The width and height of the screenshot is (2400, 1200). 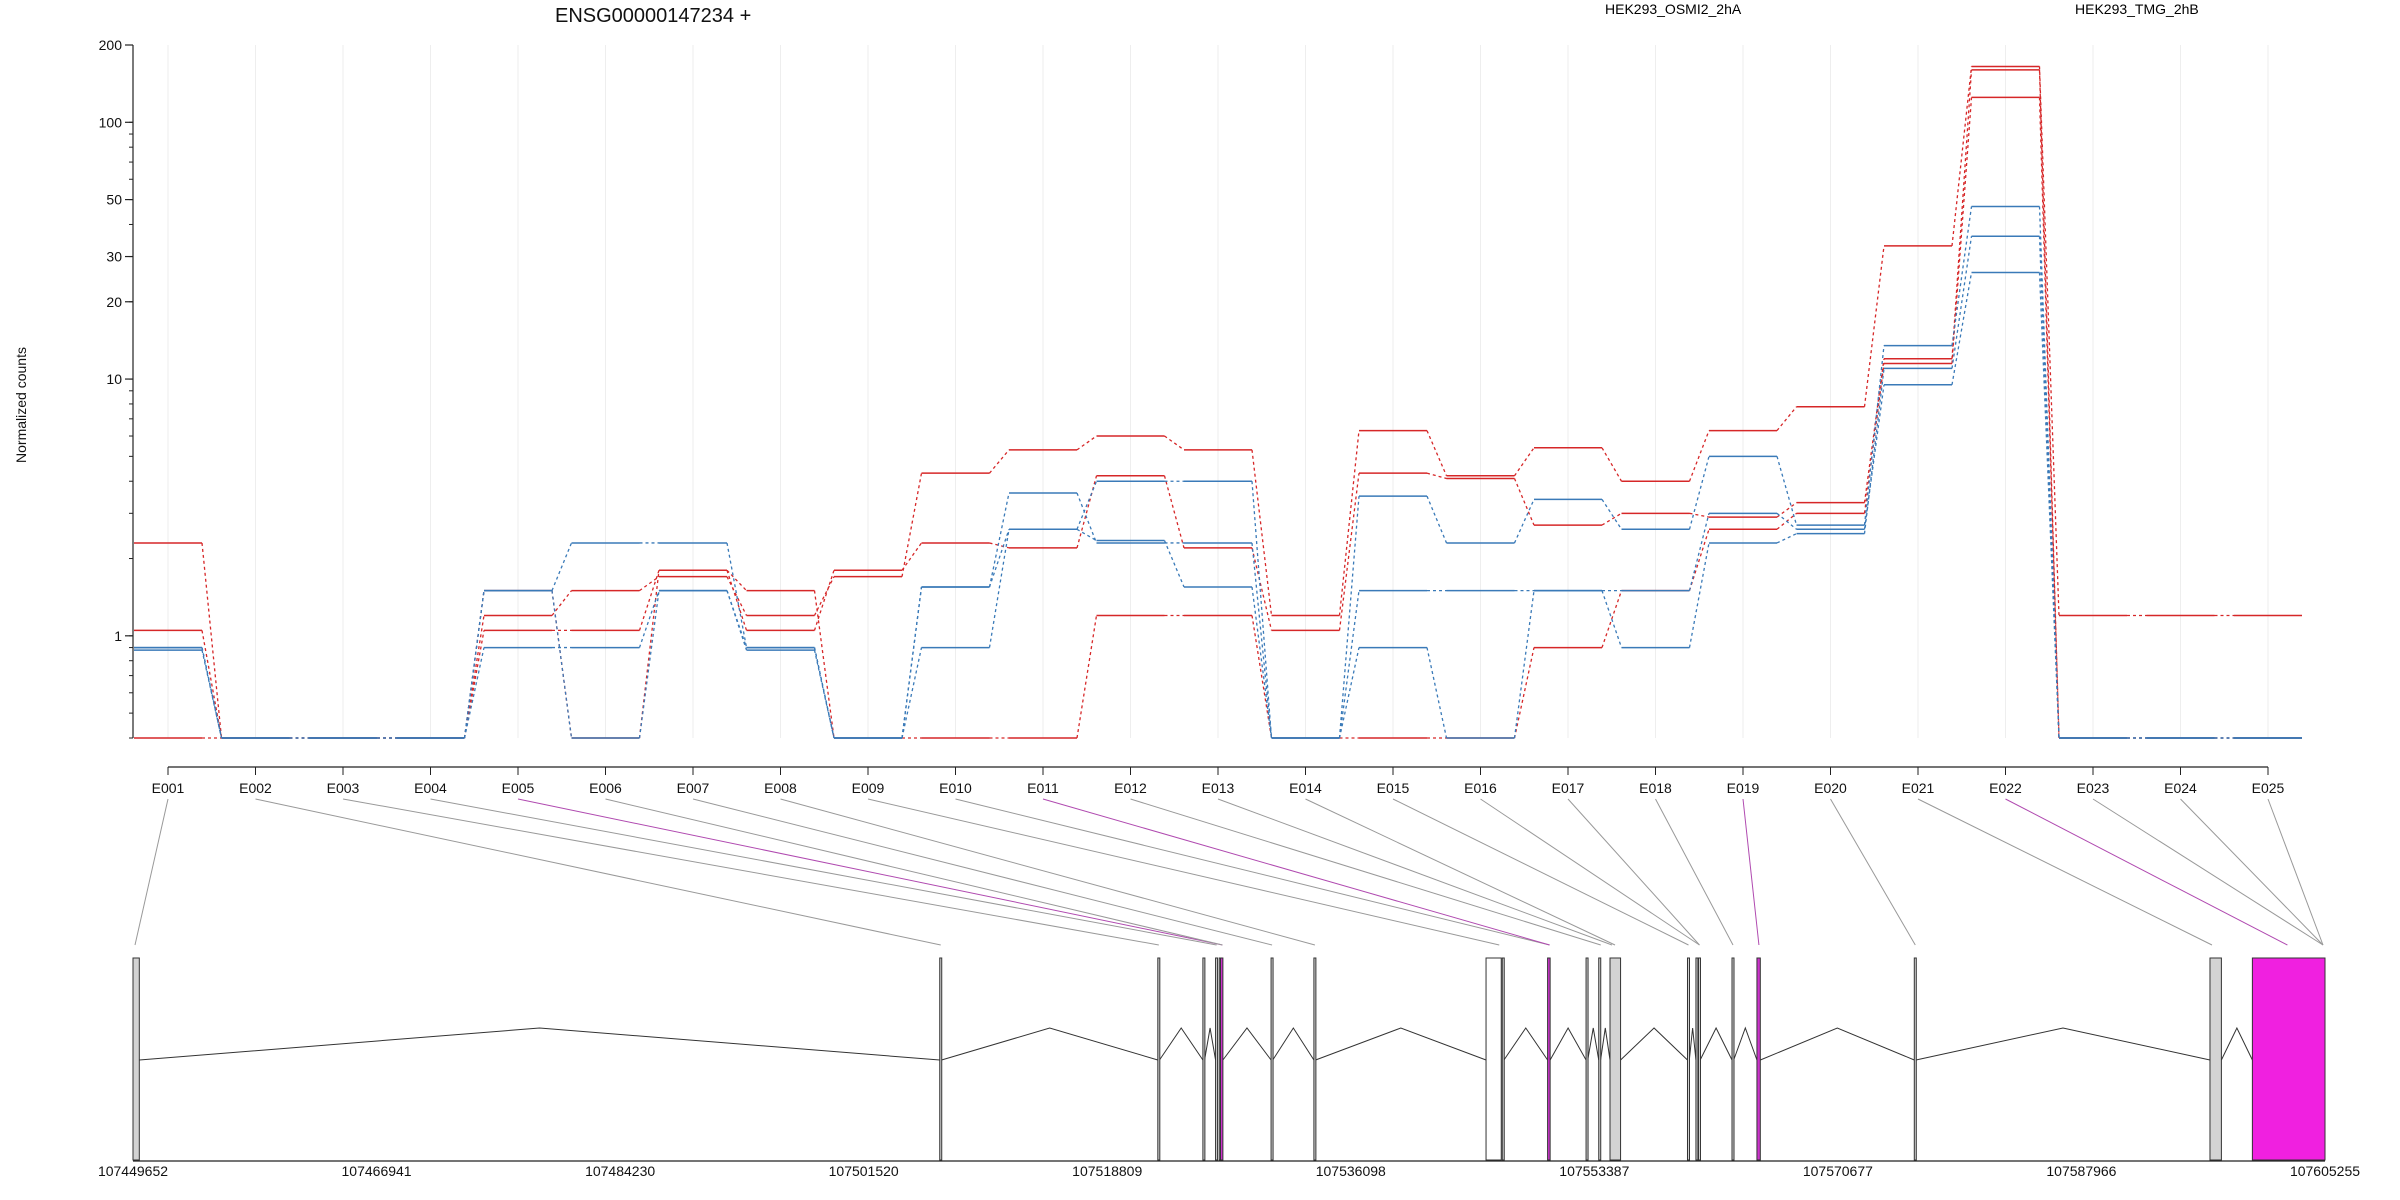 I want to click on y-tick-label: 30, so click(x=114, y=257).